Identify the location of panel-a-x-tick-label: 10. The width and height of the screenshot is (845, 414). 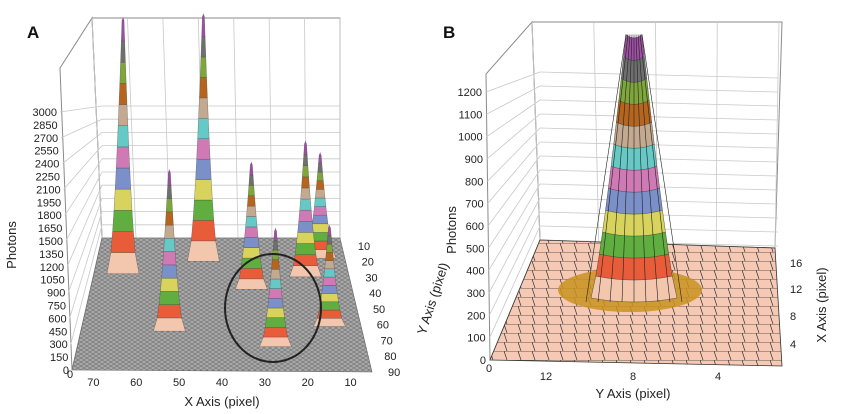
(350, 383).